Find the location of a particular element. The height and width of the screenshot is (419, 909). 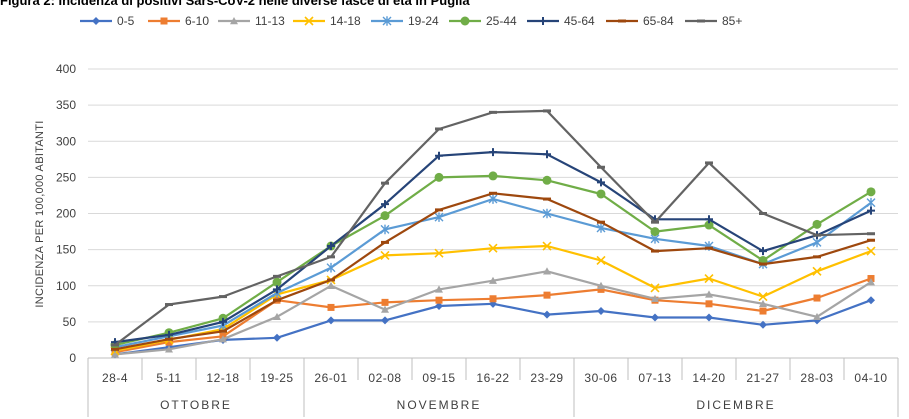

x-group-label: NOVEMBRE is located at coordinates (439, 405).